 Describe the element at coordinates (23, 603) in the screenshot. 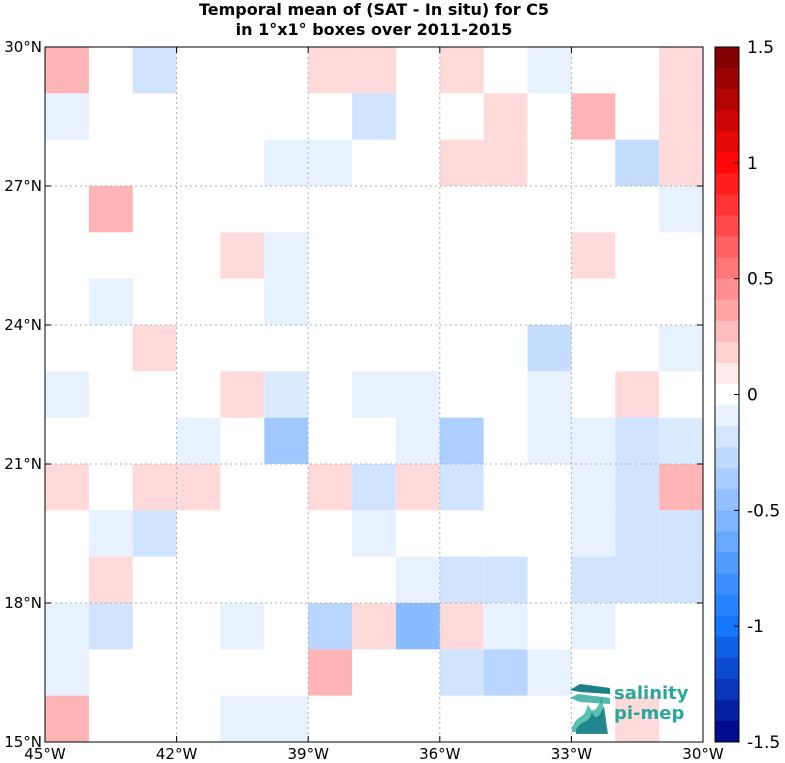

I see `y-tick-label: 18°N` at that location.